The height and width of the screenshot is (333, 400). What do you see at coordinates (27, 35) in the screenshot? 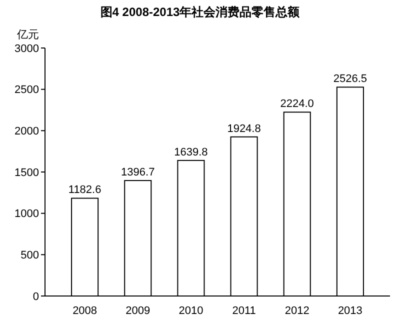
I see `y-axis-title: 亿元` at bounding box center [27, 35].